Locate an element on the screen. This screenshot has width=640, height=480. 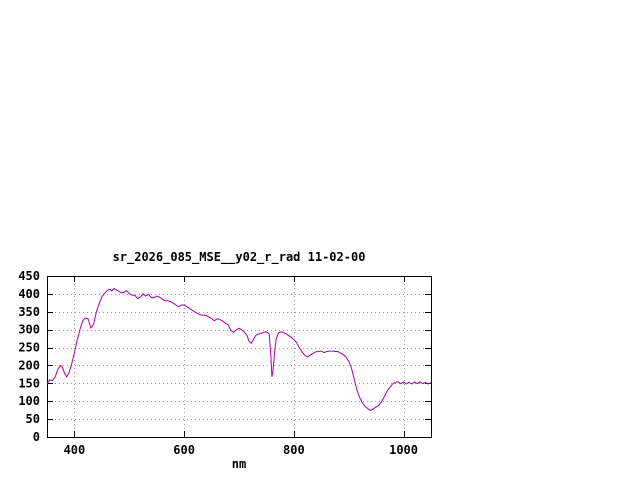
y-tick-label: 450 is located at coordinates (29, 276).